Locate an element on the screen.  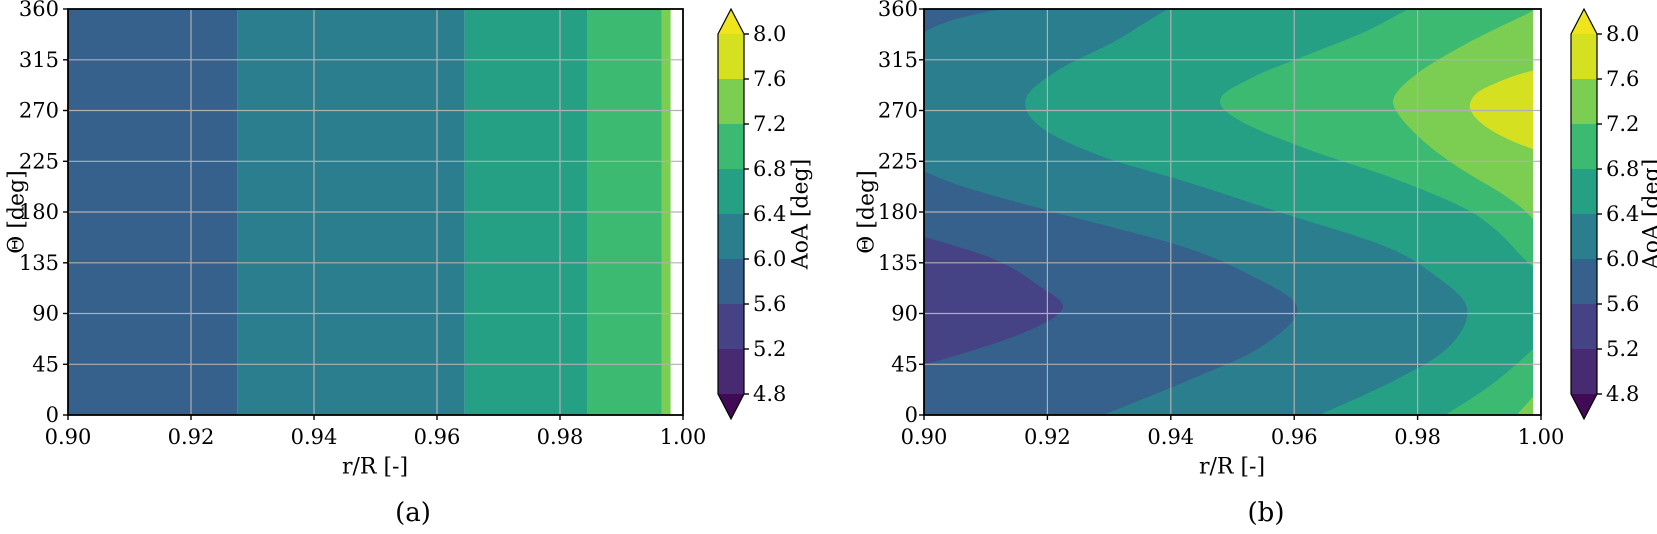
ylabel-b: Θ [deg] is located at coordinates (867, 212).